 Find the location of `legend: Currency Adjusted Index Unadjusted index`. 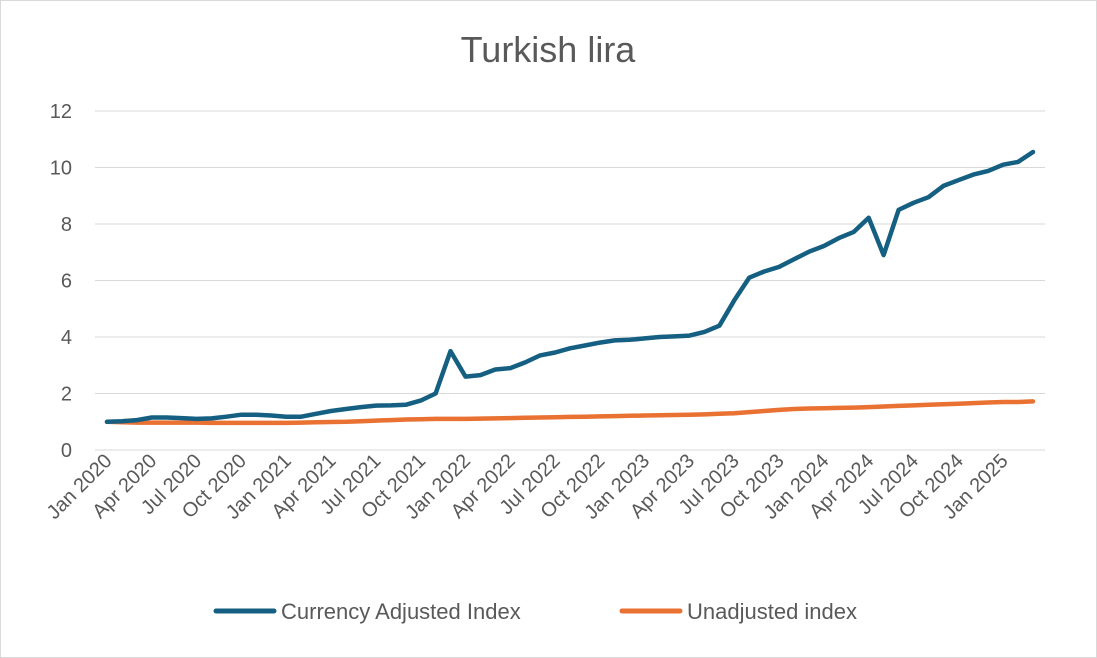

legend: Currency Adjusted Index Unadjusted index is located at coordinates (535, 611).